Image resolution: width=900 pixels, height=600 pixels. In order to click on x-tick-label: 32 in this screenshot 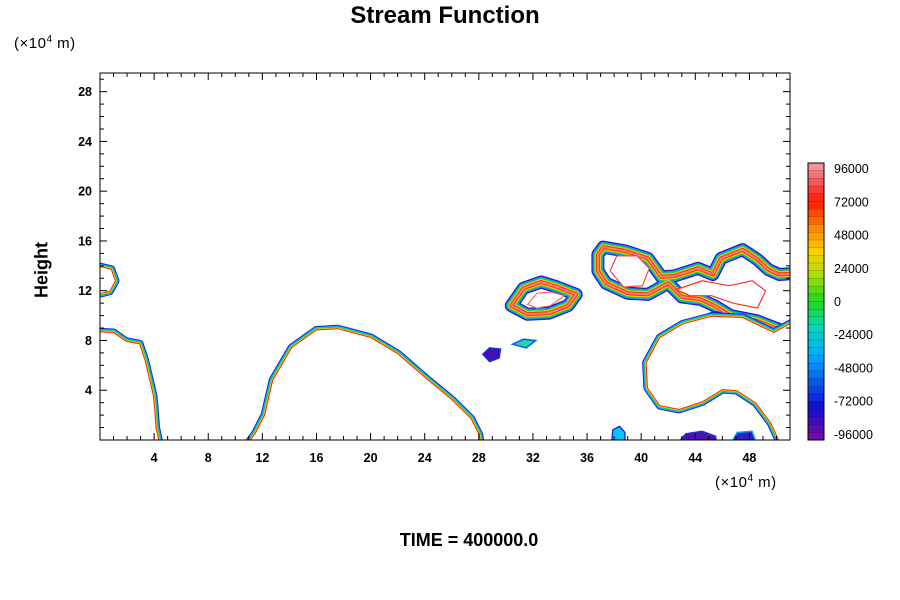, I will do `click(533, 458)`.